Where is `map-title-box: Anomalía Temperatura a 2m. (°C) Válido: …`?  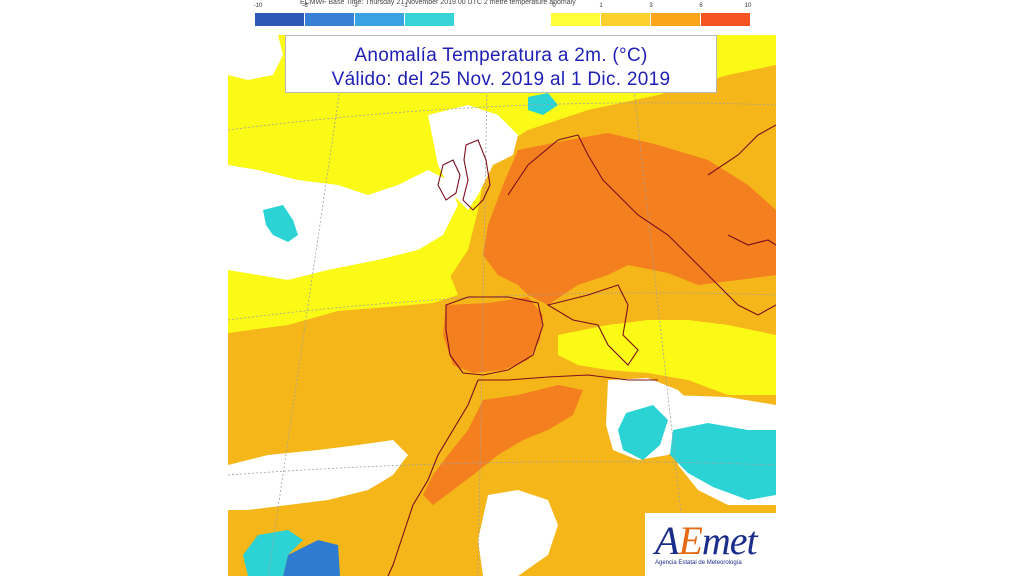
map-title-box: Anomalía Temperatura a 2m. (°C) Válido: … is located at coordinates (501, 64).